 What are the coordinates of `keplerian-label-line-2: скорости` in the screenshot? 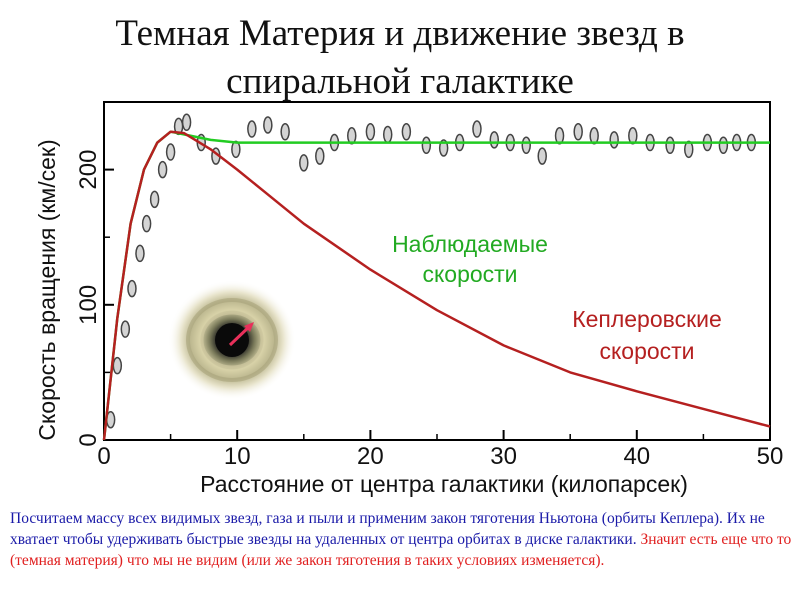 It's located at (646, 351).